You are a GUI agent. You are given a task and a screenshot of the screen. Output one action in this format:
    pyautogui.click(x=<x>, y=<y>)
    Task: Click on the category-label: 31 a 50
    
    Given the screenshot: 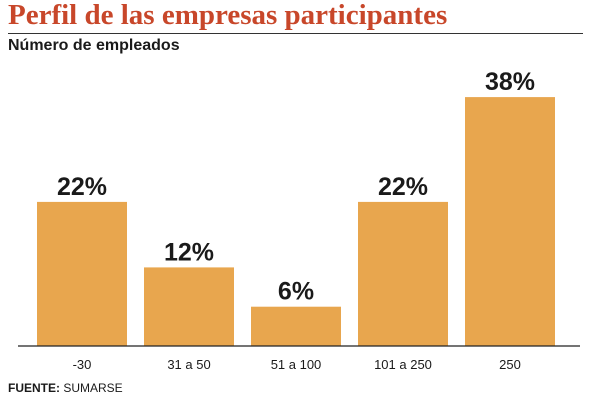 What is the action you would take?
    pyautogui.click(x=188, y=364)
    